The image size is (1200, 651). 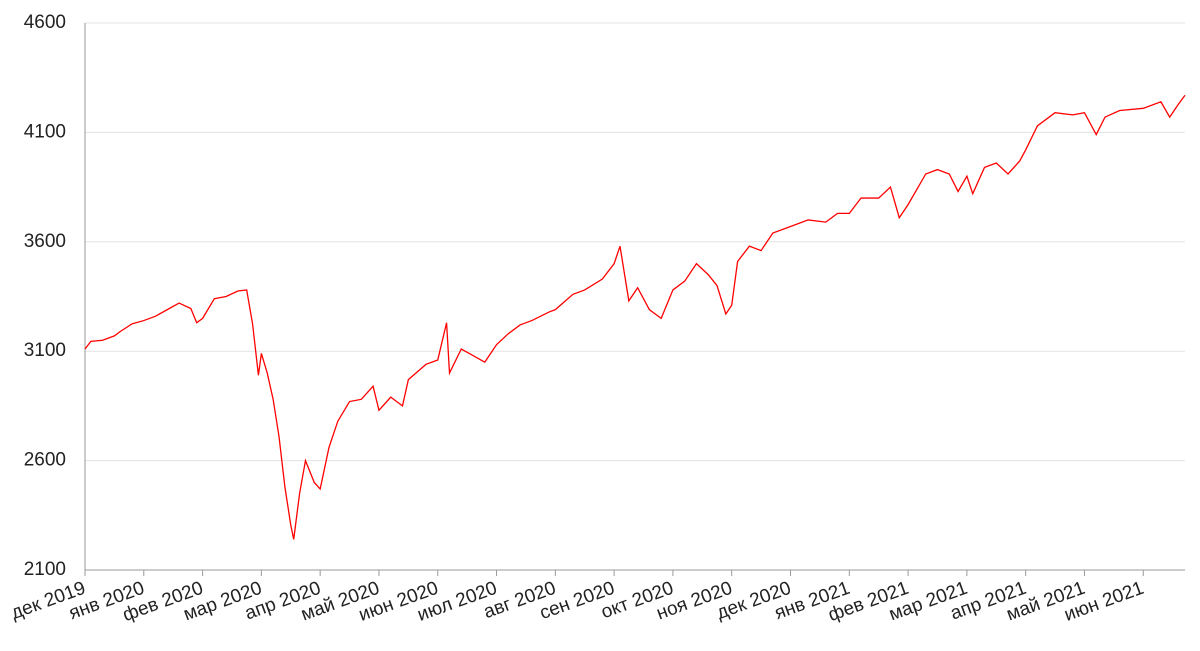 I want to click on y-tick-label: 3100, so click(x=45, y=350).